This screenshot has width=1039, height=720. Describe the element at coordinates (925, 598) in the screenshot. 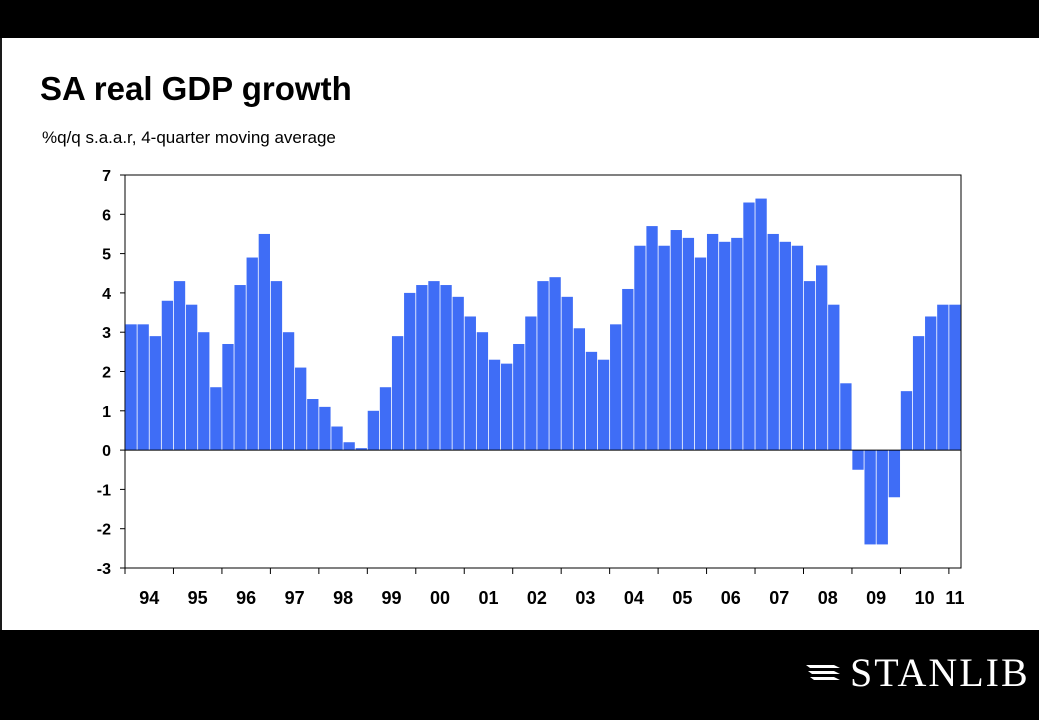

I see `x-tick-label: 10` at that location.